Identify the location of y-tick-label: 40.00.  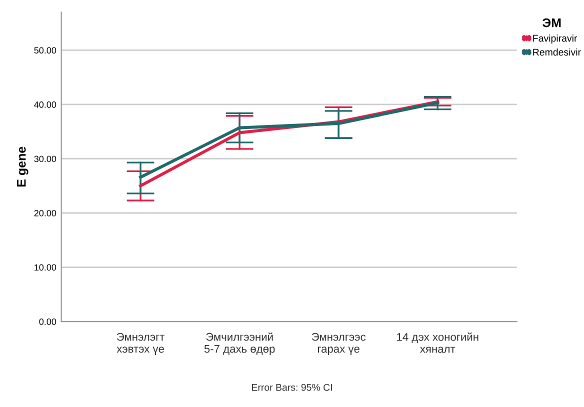
(45, 104).